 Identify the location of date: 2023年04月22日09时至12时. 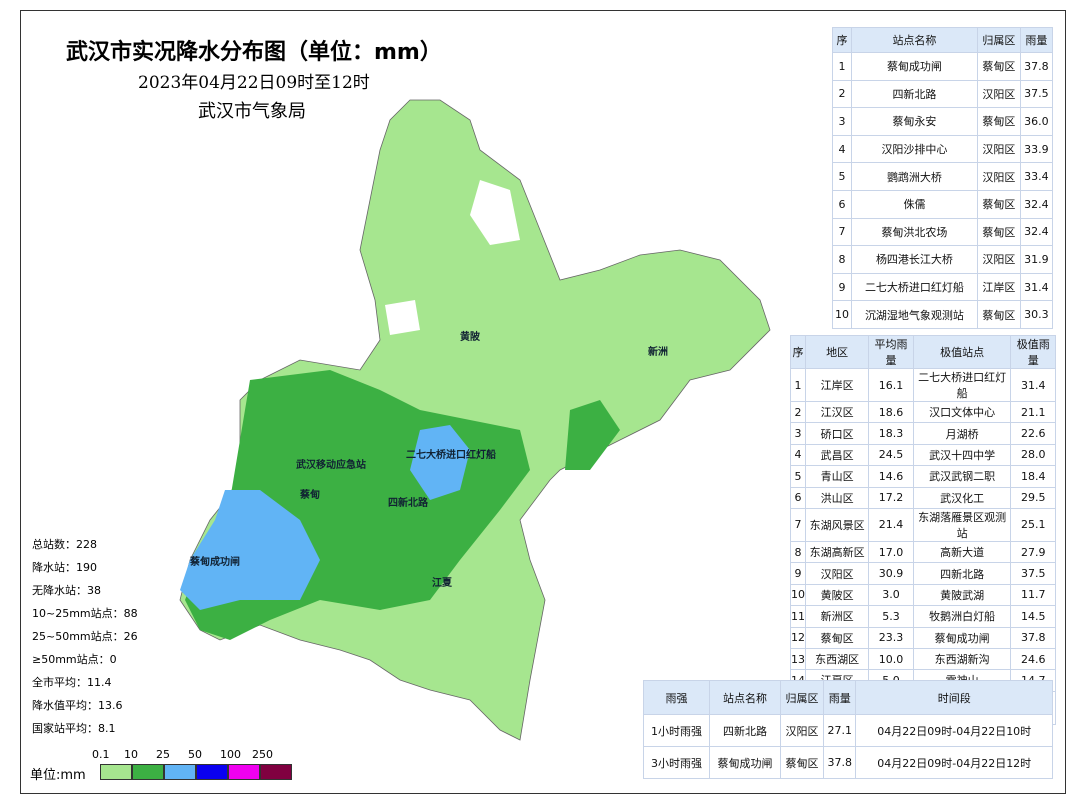
(254, 83).